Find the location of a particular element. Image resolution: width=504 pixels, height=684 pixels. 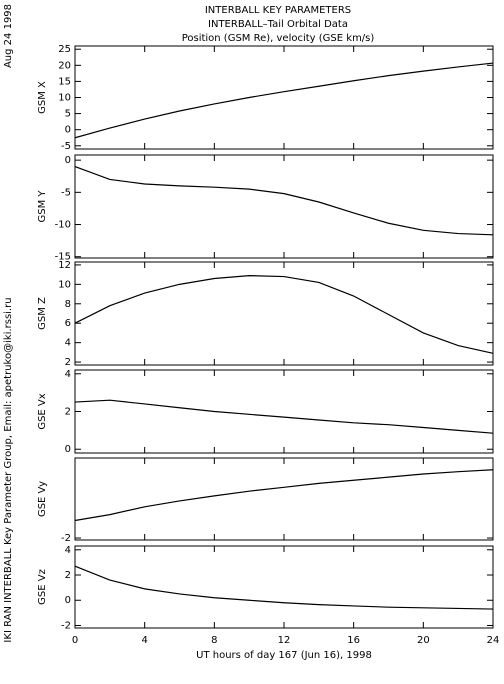

x-tick-label: 20 is located at coordinates (423, 640).